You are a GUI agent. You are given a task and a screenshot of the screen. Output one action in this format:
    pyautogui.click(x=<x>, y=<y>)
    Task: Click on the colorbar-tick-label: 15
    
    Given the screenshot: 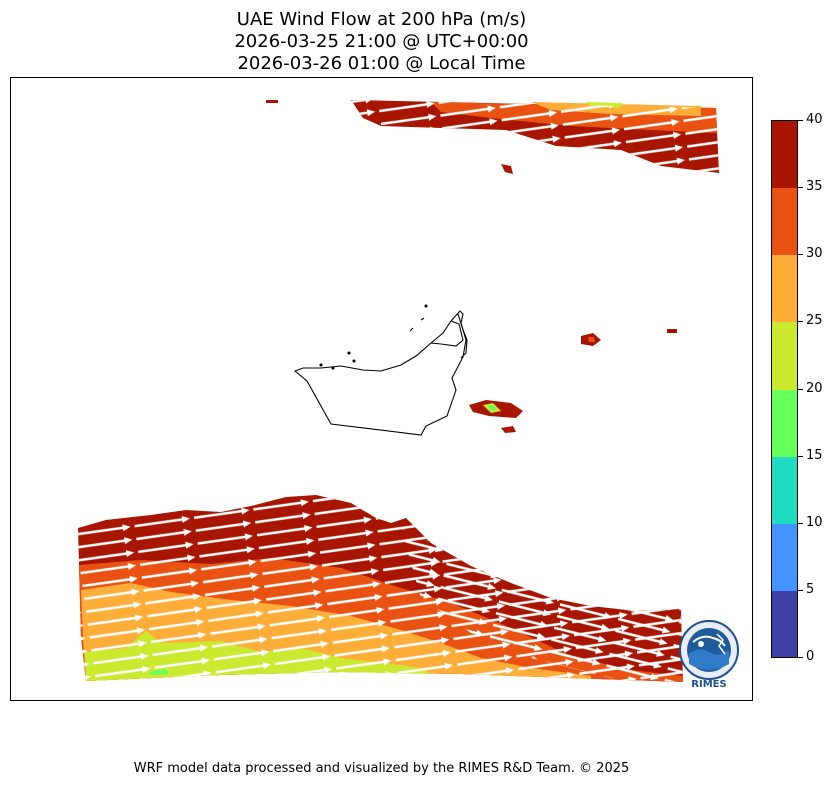 What is the action you would take?
    pyautogui.click(x=814, y=455)
    